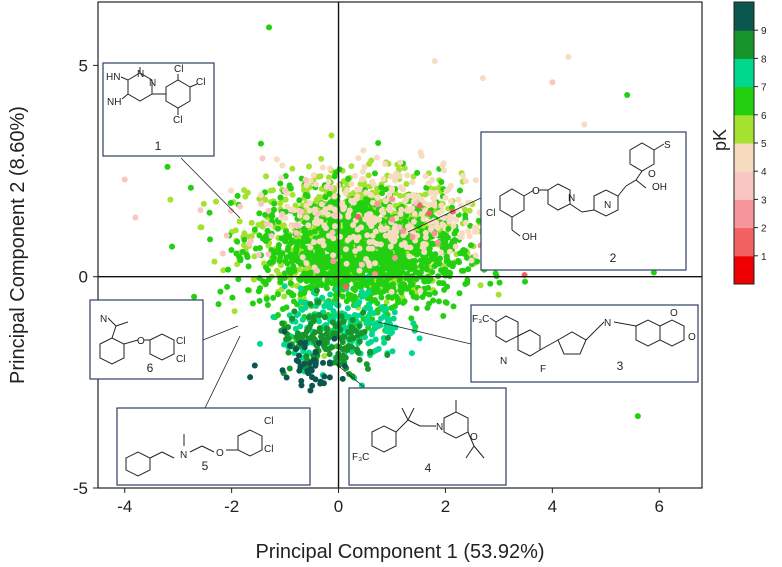  I want to click on structure-inset-3: F₃C N F N O O 3, so click(584, 343).